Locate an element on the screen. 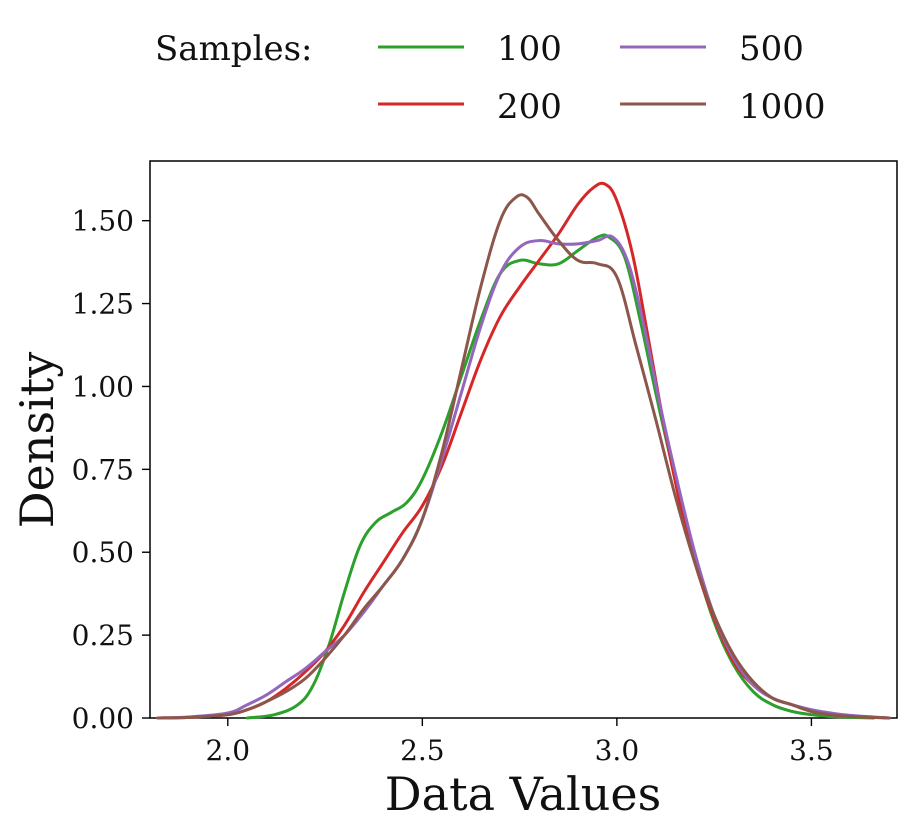  y-tick-label-0.50: 0.50 is located at coordinates (103, 552).